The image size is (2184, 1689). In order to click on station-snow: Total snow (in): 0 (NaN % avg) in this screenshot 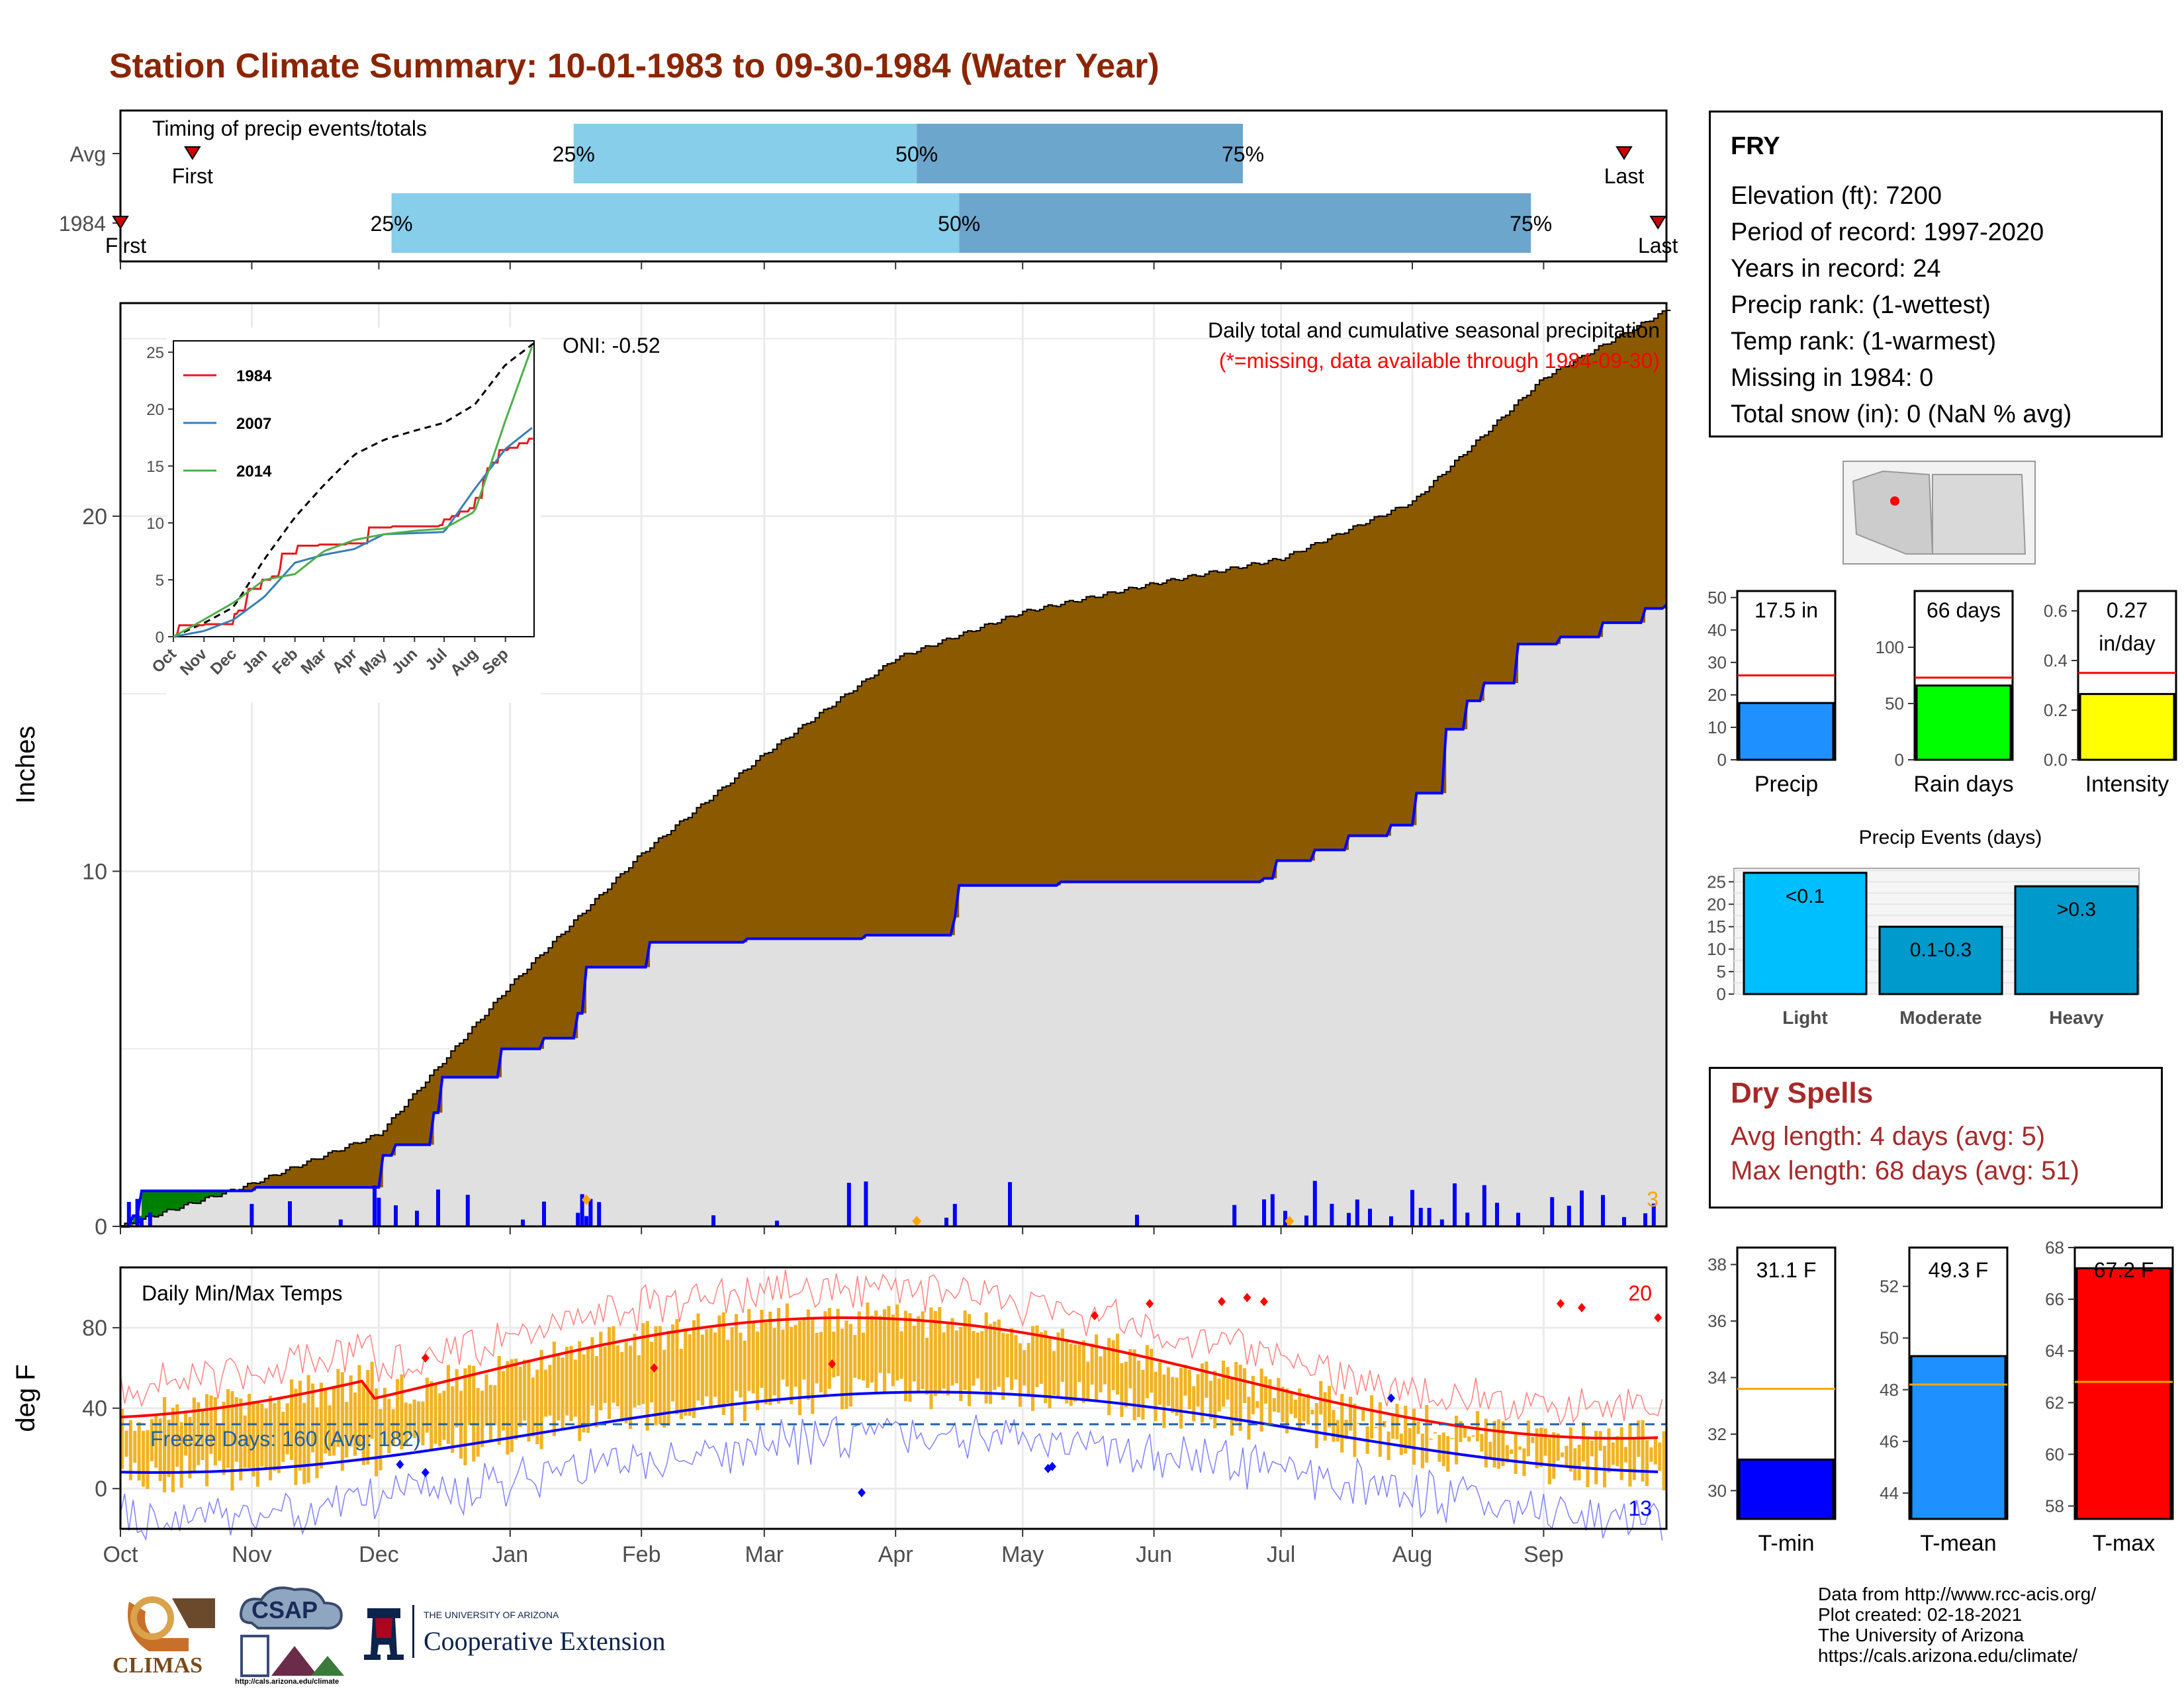, I will do `click(1901, 414)`.